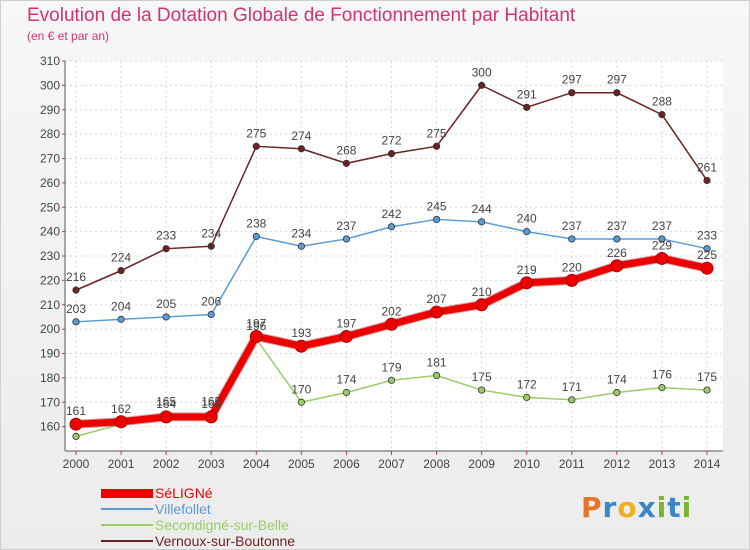  I want to click on data-label-vernoux-sur-boutonne: 275, so click(437, 133).